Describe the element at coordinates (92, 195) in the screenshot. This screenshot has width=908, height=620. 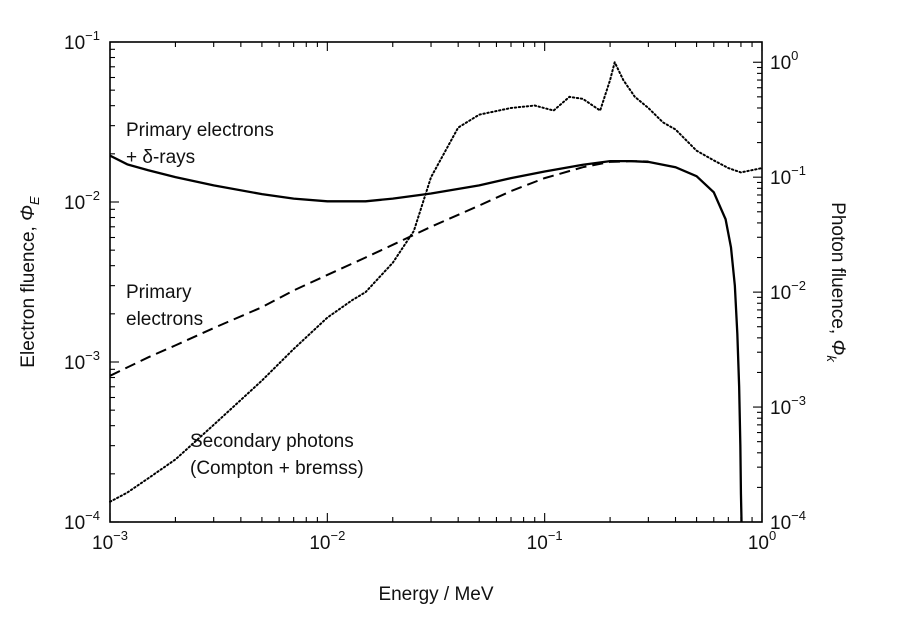
I see `y-left-tick-label-exp-2: −2` at that location.